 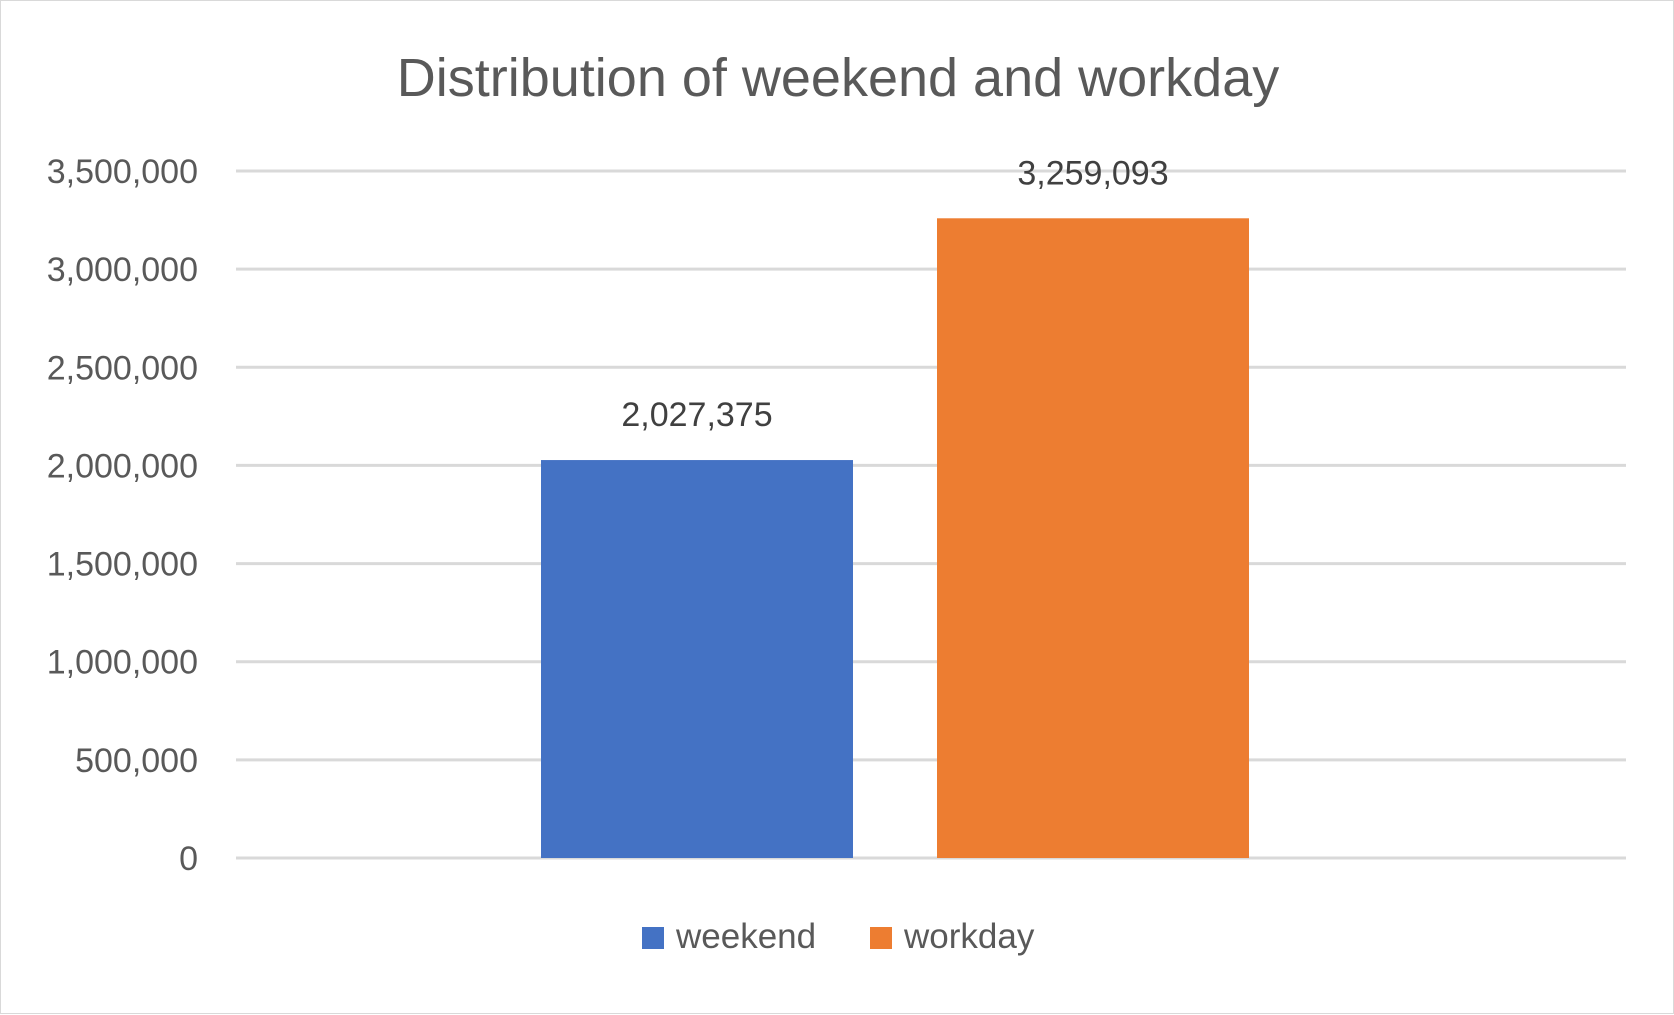 I want to click on y-tick-label: 3,000,000, so click(x=122, y=270).